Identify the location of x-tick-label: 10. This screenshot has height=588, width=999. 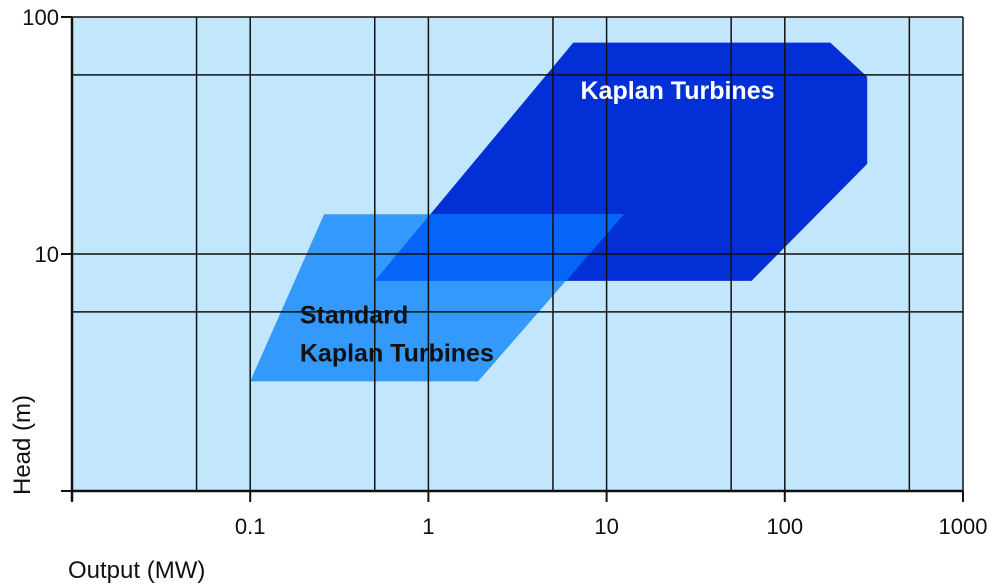
(606, 526).